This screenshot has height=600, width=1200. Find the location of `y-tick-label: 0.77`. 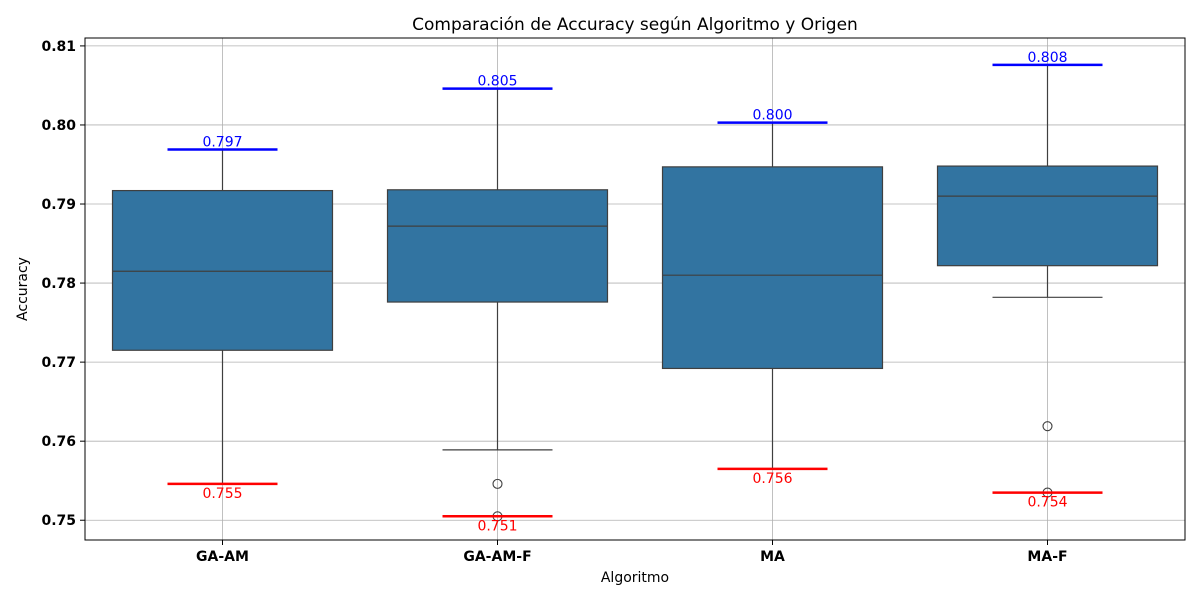

y-tick-label: 0.77 is located at coordinates (58, 363).